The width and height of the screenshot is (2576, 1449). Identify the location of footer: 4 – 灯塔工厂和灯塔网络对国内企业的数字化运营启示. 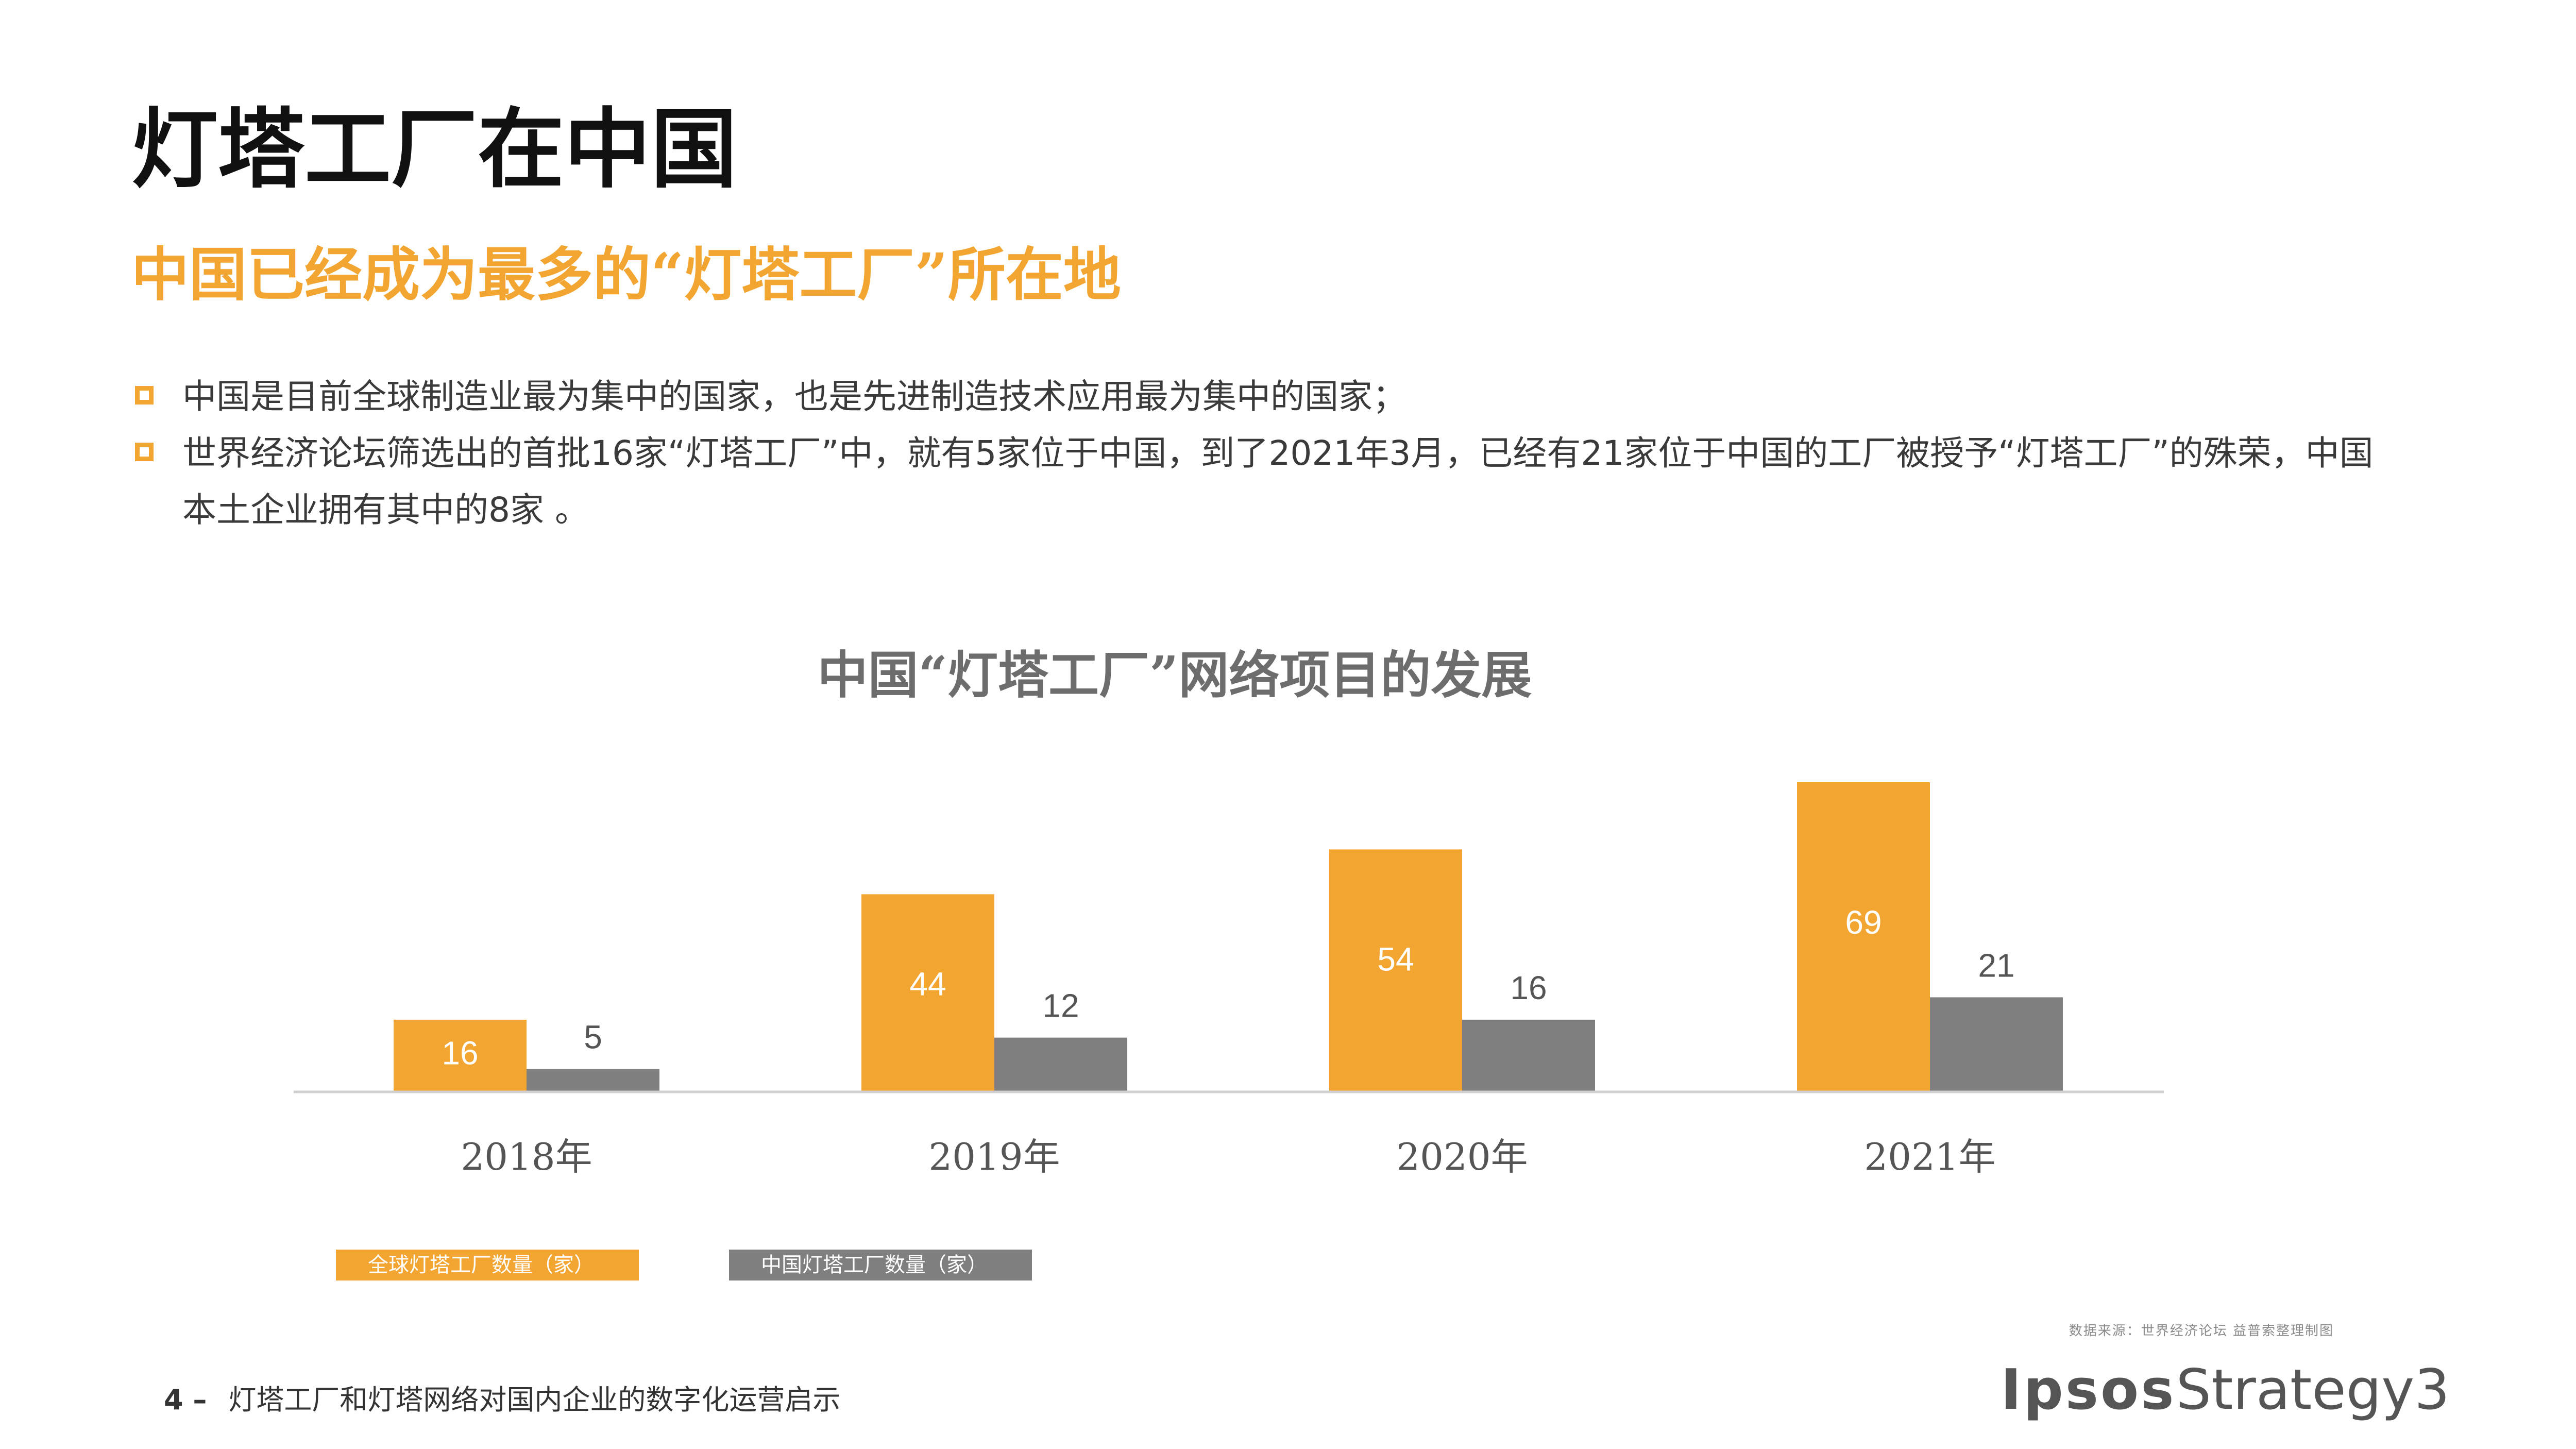
(502, 1397).